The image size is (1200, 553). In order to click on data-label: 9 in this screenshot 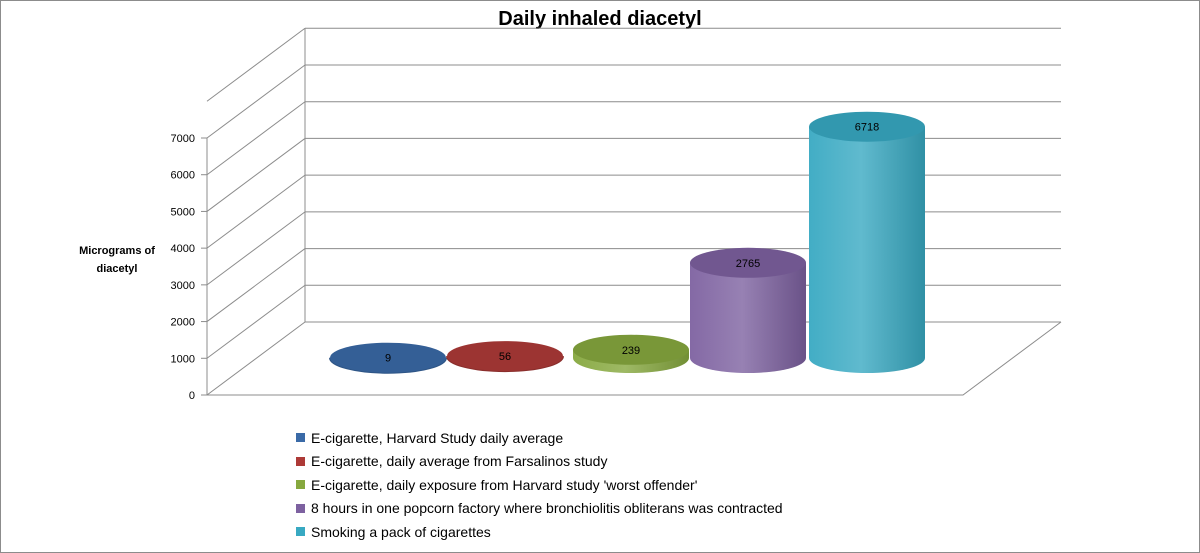, I will do `click(388, 359)`.